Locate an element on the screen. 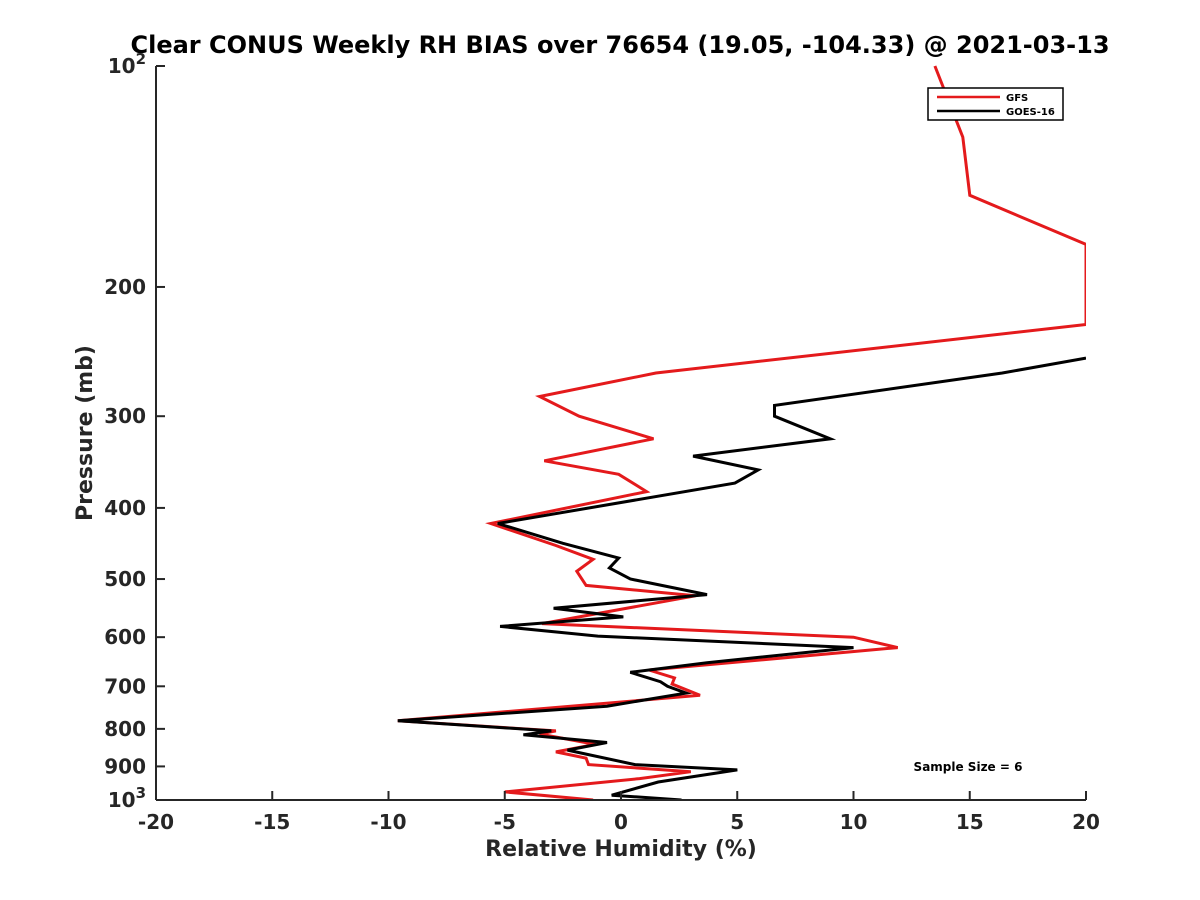  y-tick-label: 500 is located at coordinates (125, 579).